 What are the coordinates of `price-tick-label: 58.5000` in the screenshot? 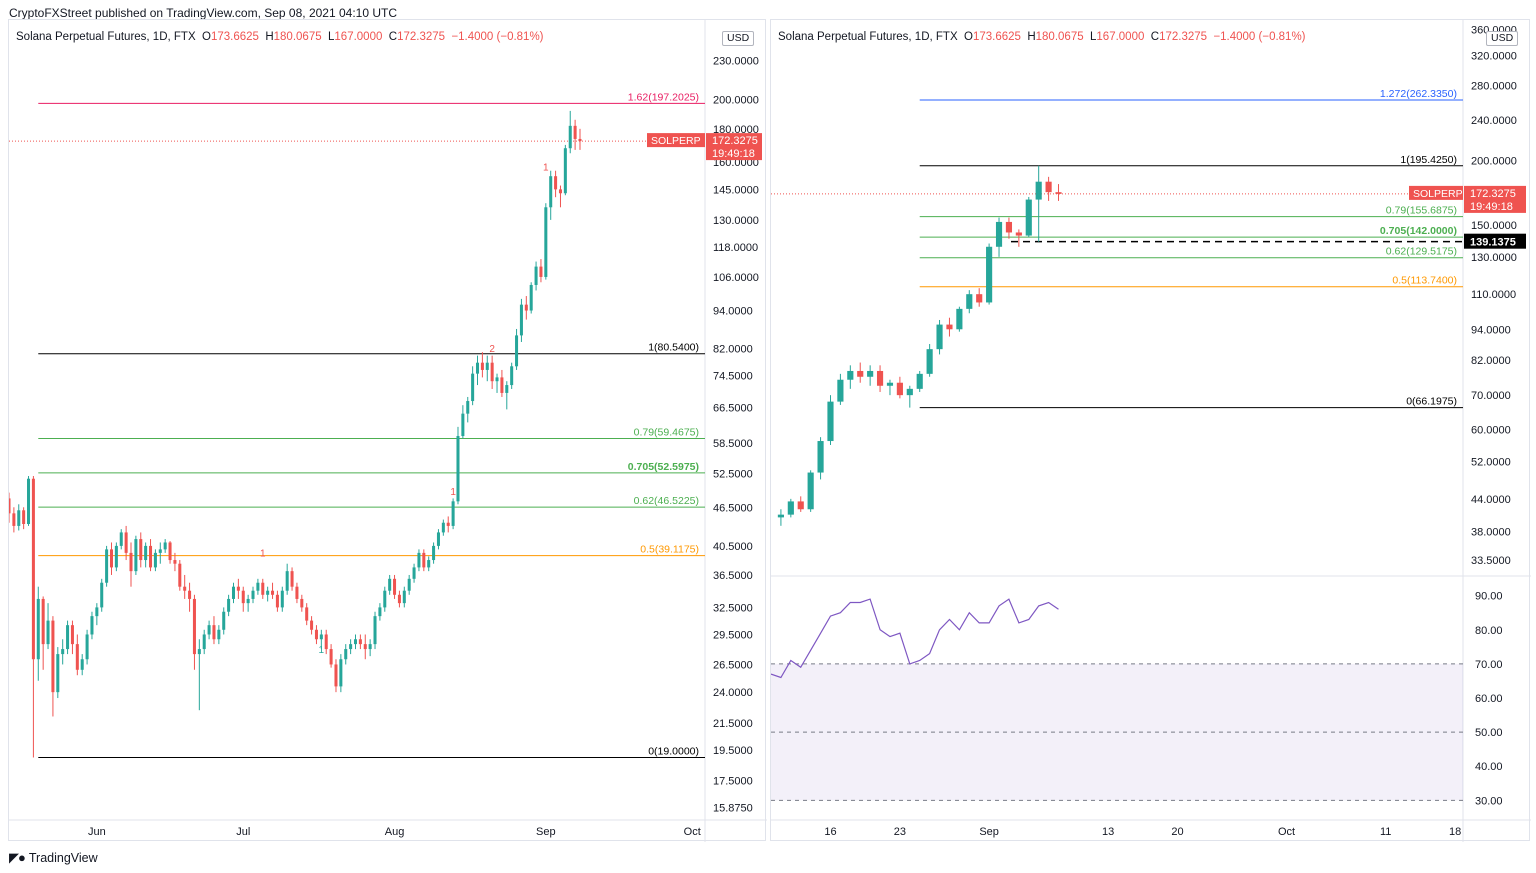 It's located at (733, 444).